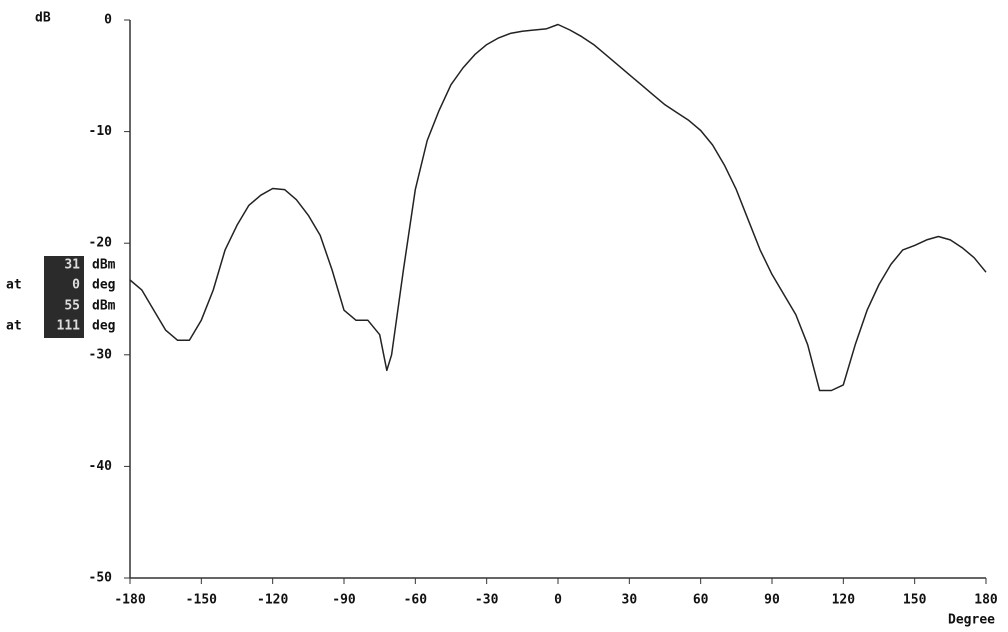  Describe the element at coordinates (101, 131) in the screenshot. I see `y-tick-label: -10` at that location.